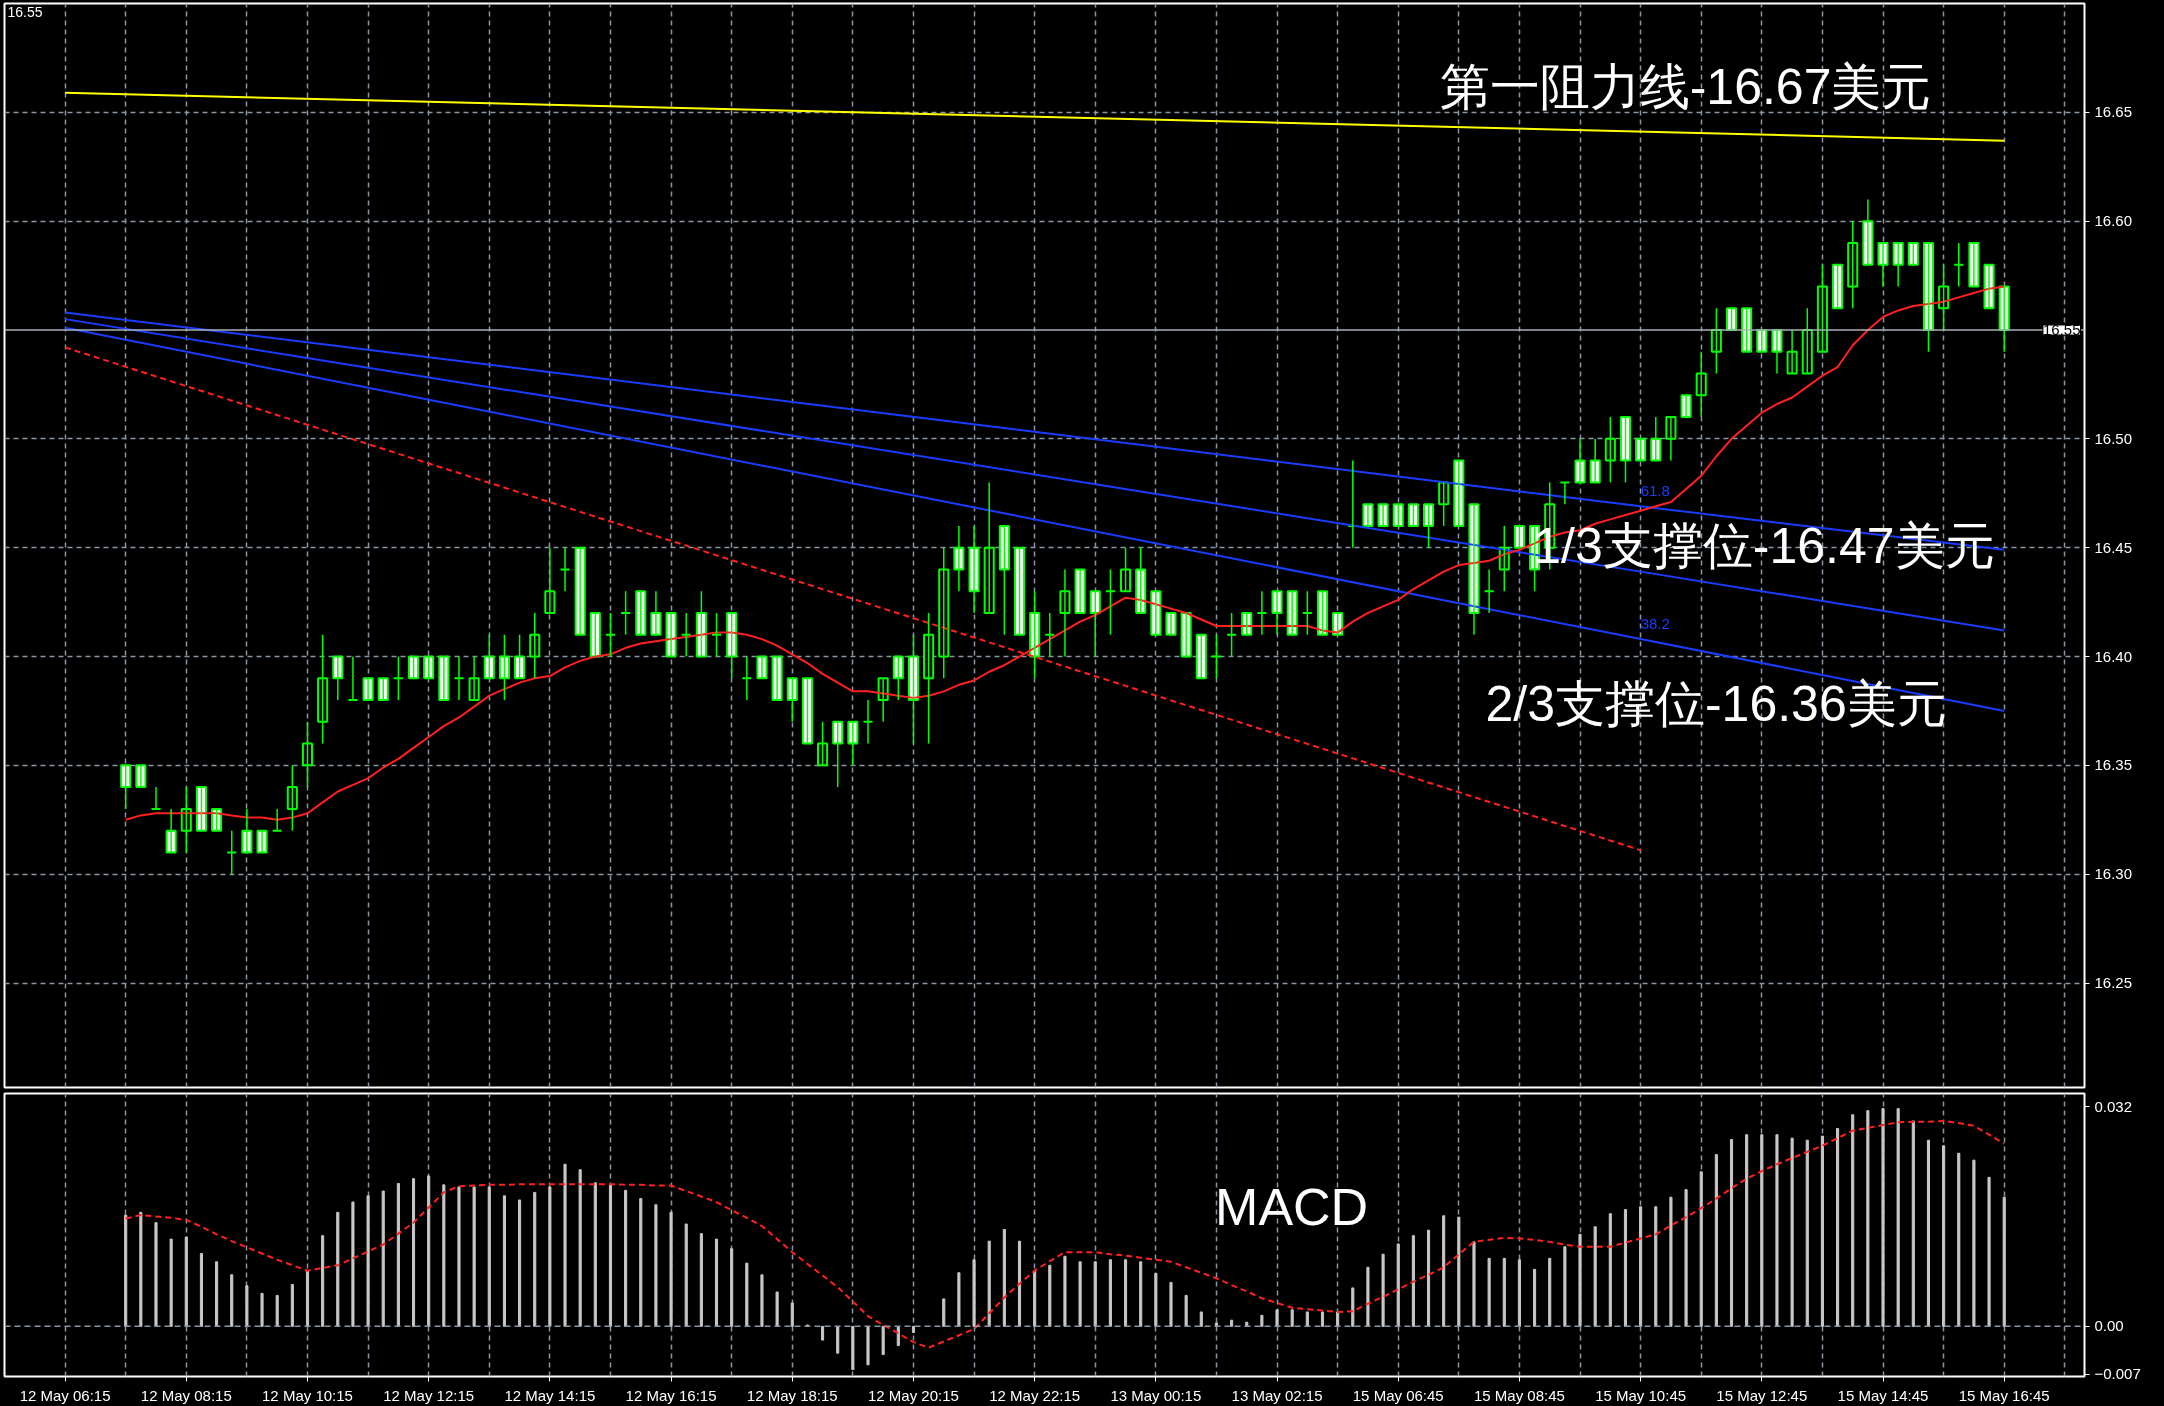  I want to click on x-tick-label: 12 May 12:15, so click(429, 1395).